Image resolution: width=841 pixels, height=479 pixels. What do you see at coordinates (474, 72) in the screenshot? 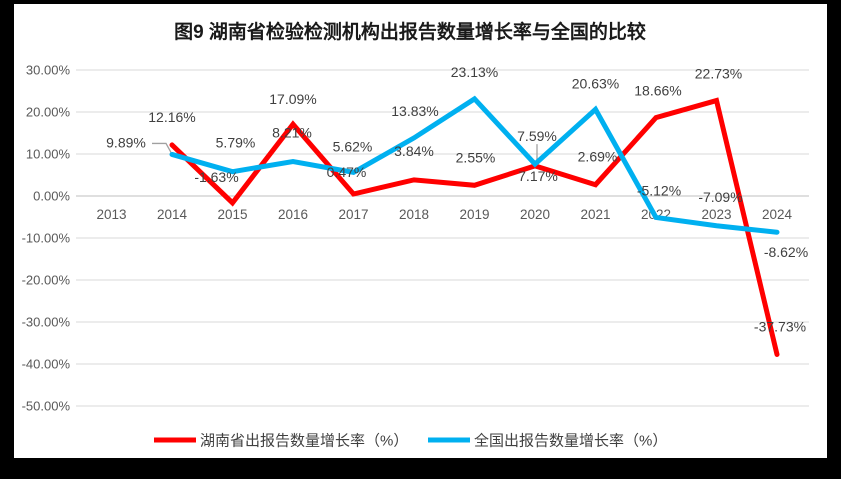
I see `data-label: 23.13%` at bounding box center [474, 72].